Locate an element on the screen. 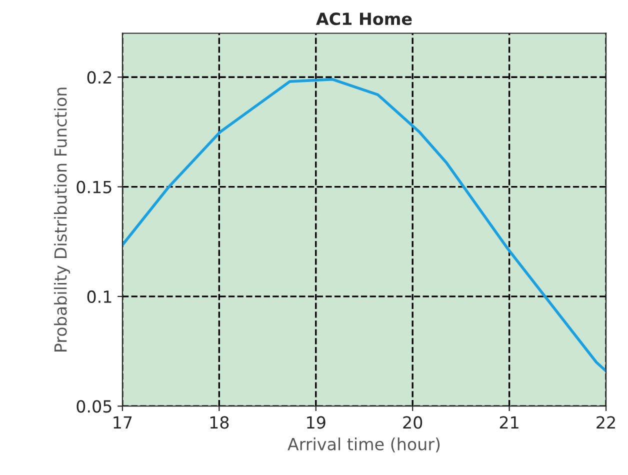 The height and width of the screenshot is (475, 628). x-tick-label: 18 is located at coordinates (219, 422).